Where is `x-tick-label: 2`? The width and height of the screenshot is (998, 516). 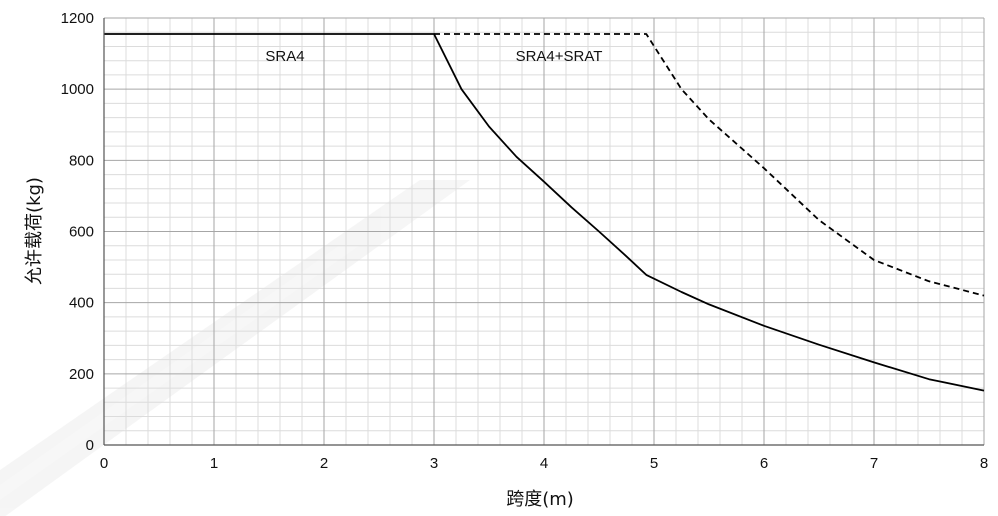 x-tick-label: 2 is located at coordinates (324, 463).